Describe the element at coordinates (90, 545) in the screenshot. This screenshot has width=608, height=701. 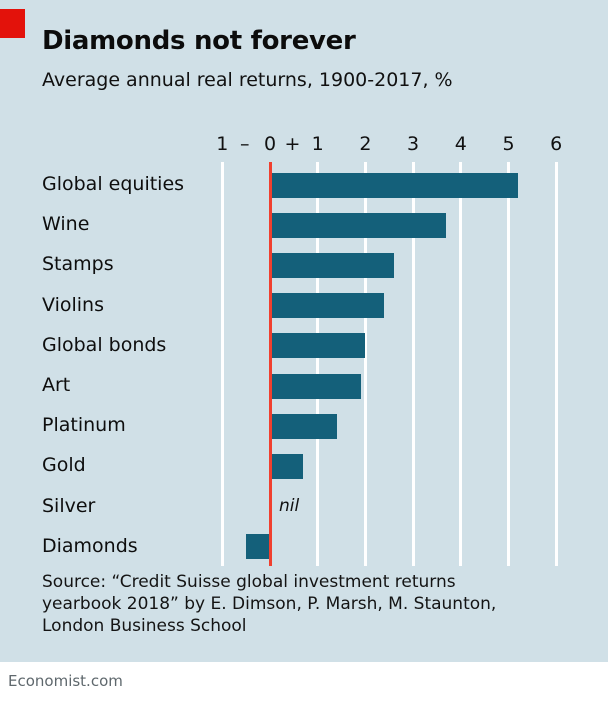
I see `category-label: Diamonds` at that location.